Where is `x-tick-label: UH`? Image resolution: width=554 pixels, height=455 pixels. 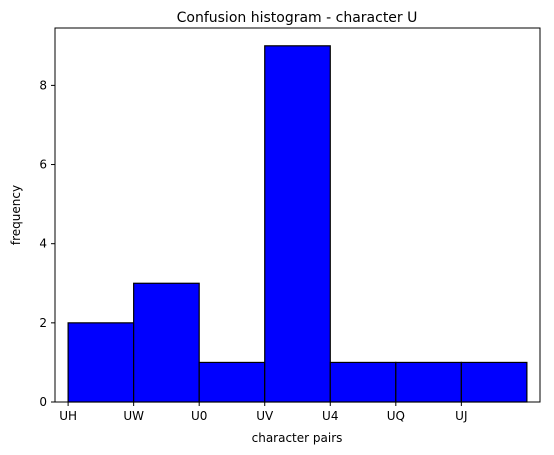 x-tick-label: UH is located at coordinates (68, 416).